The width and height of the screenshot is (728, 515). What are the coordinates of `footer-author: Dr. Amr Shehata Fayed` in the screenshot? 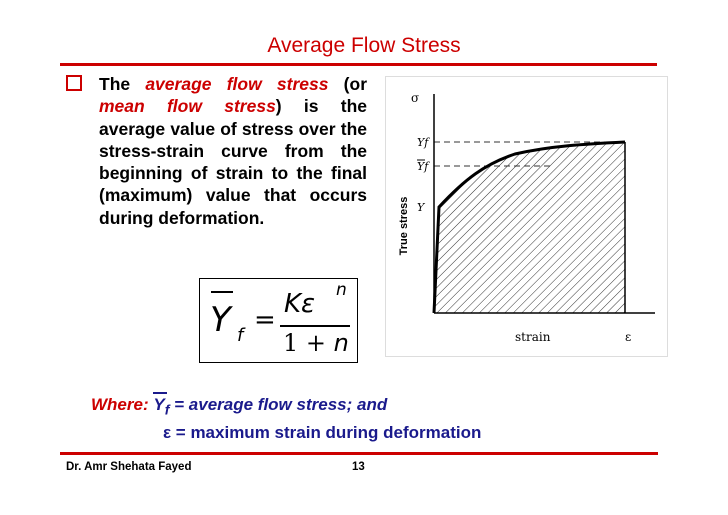 It's located at (129, 467).